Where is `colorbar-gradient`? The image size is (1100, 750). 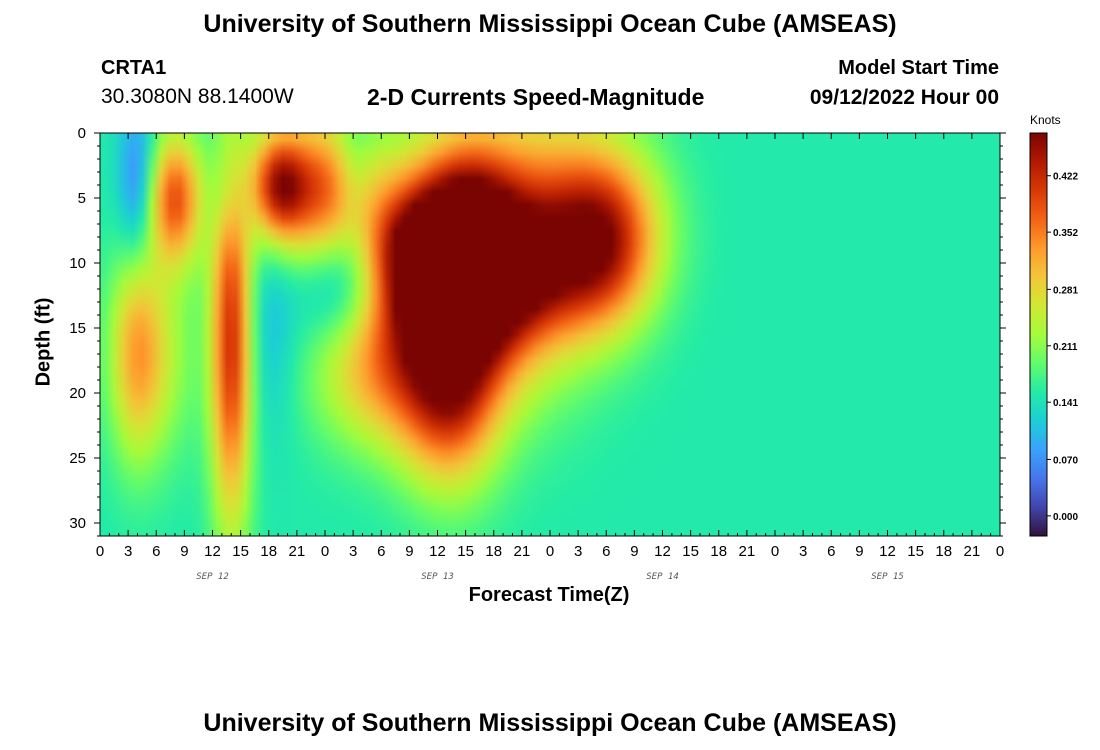
colorbar-gradient is located at coordinates (1038, 334).